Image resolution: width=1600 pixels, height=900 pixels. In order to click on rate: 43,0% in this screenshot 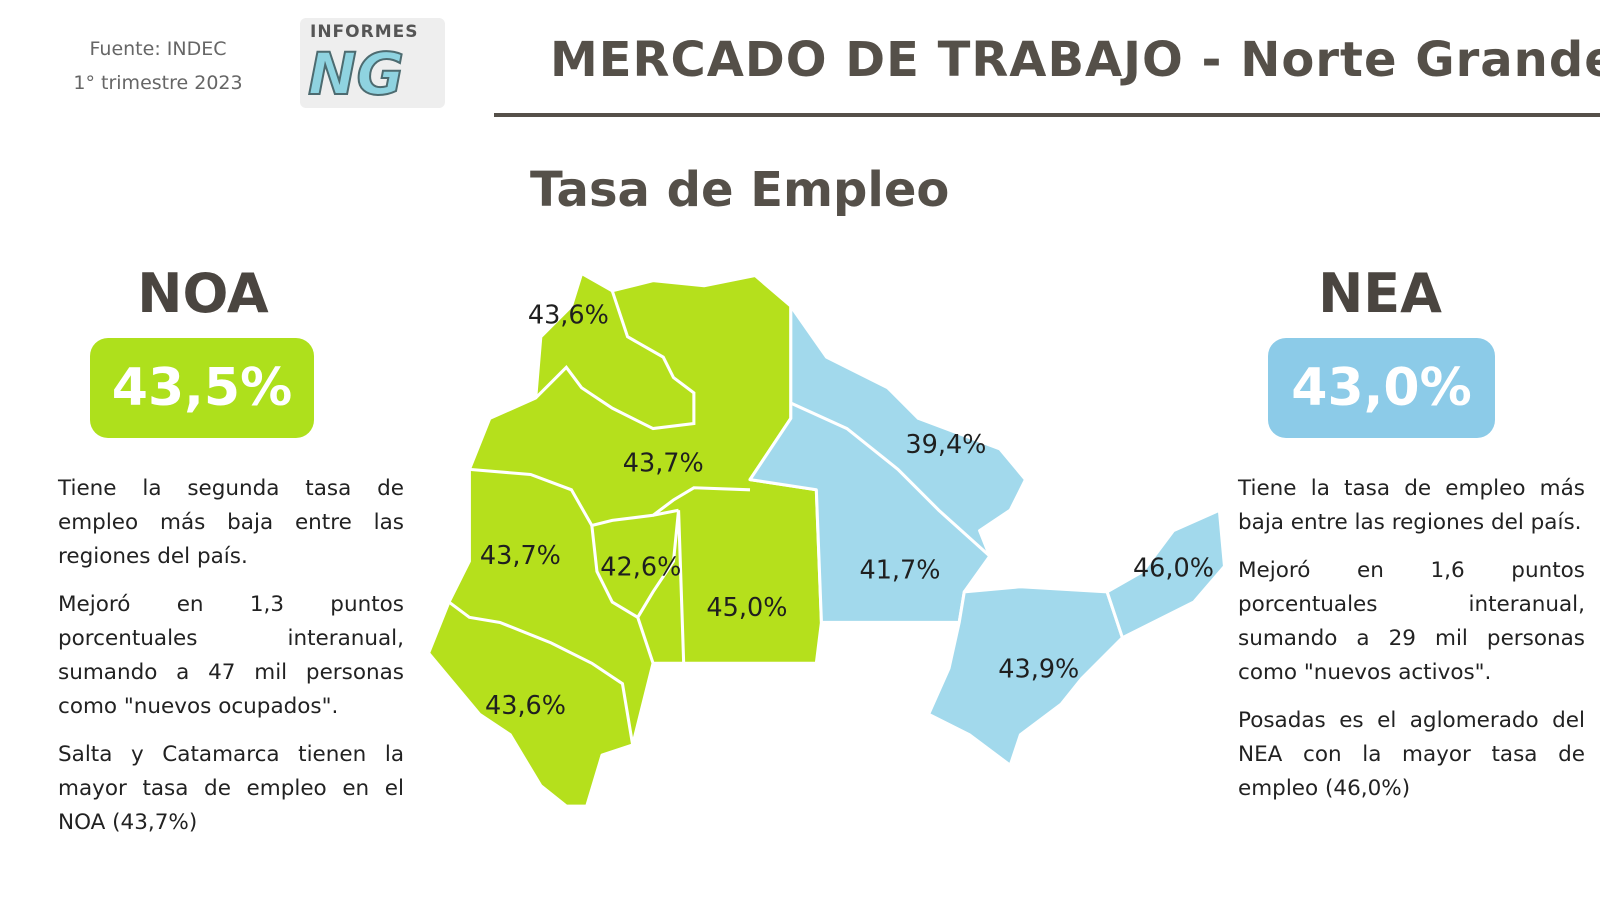, I will do `click(1381, 388)`.